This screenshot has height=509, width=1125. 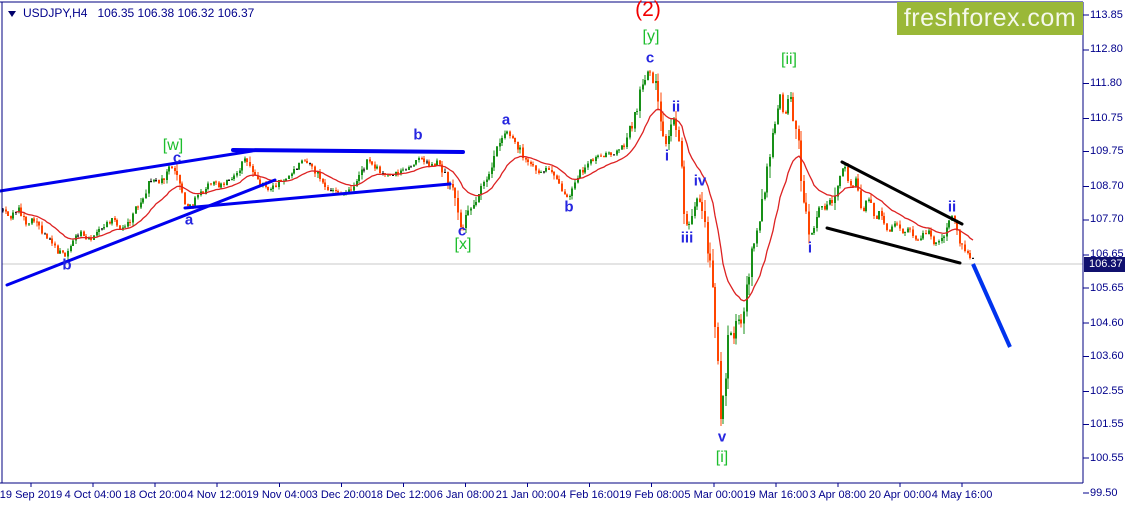 What do you see at coordinates (714, 495) in the screenshot?
I see `time-tick-label: 5 Mar 00:00` at bounding box center [714, 495].